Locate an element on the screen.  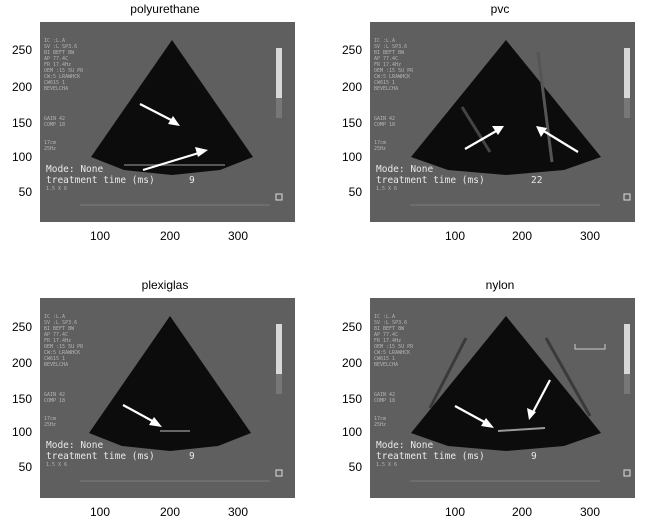
panel-title: plexiglas is located at coordinates (165, 285).